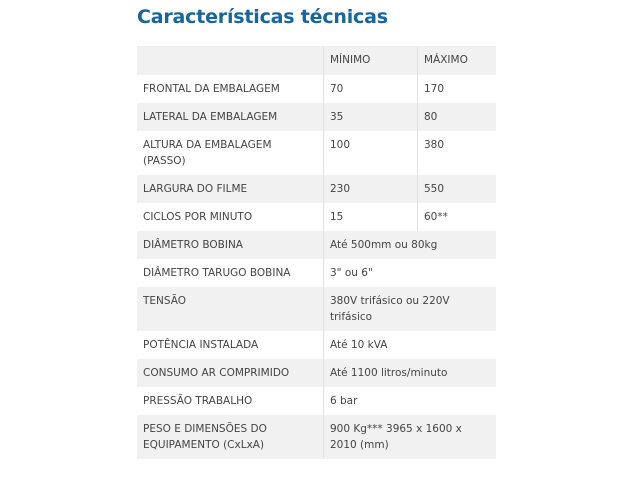 Image resolution: width=640 pixels, height=480 pixels. What do you see at coordinates (230, 89) in the screenshot?
I see `row-label: FRONTAL DA EMBALAGEM` at bounding box center [230, 89].